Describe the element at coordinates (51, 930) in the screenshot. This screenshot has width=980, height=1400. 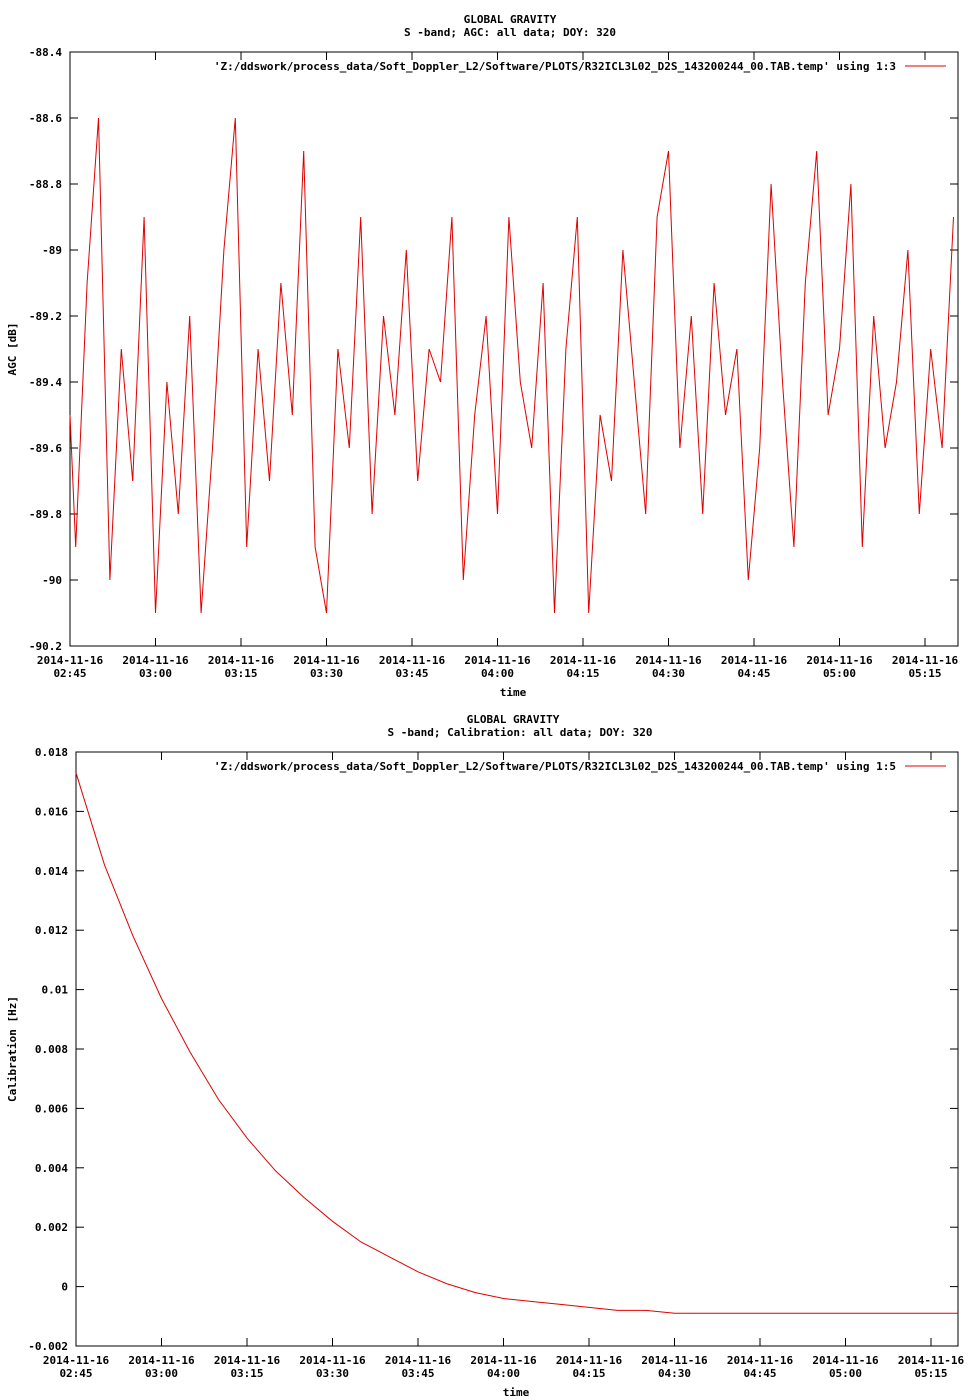
I see `y-tick-label: 0.012` at that location.